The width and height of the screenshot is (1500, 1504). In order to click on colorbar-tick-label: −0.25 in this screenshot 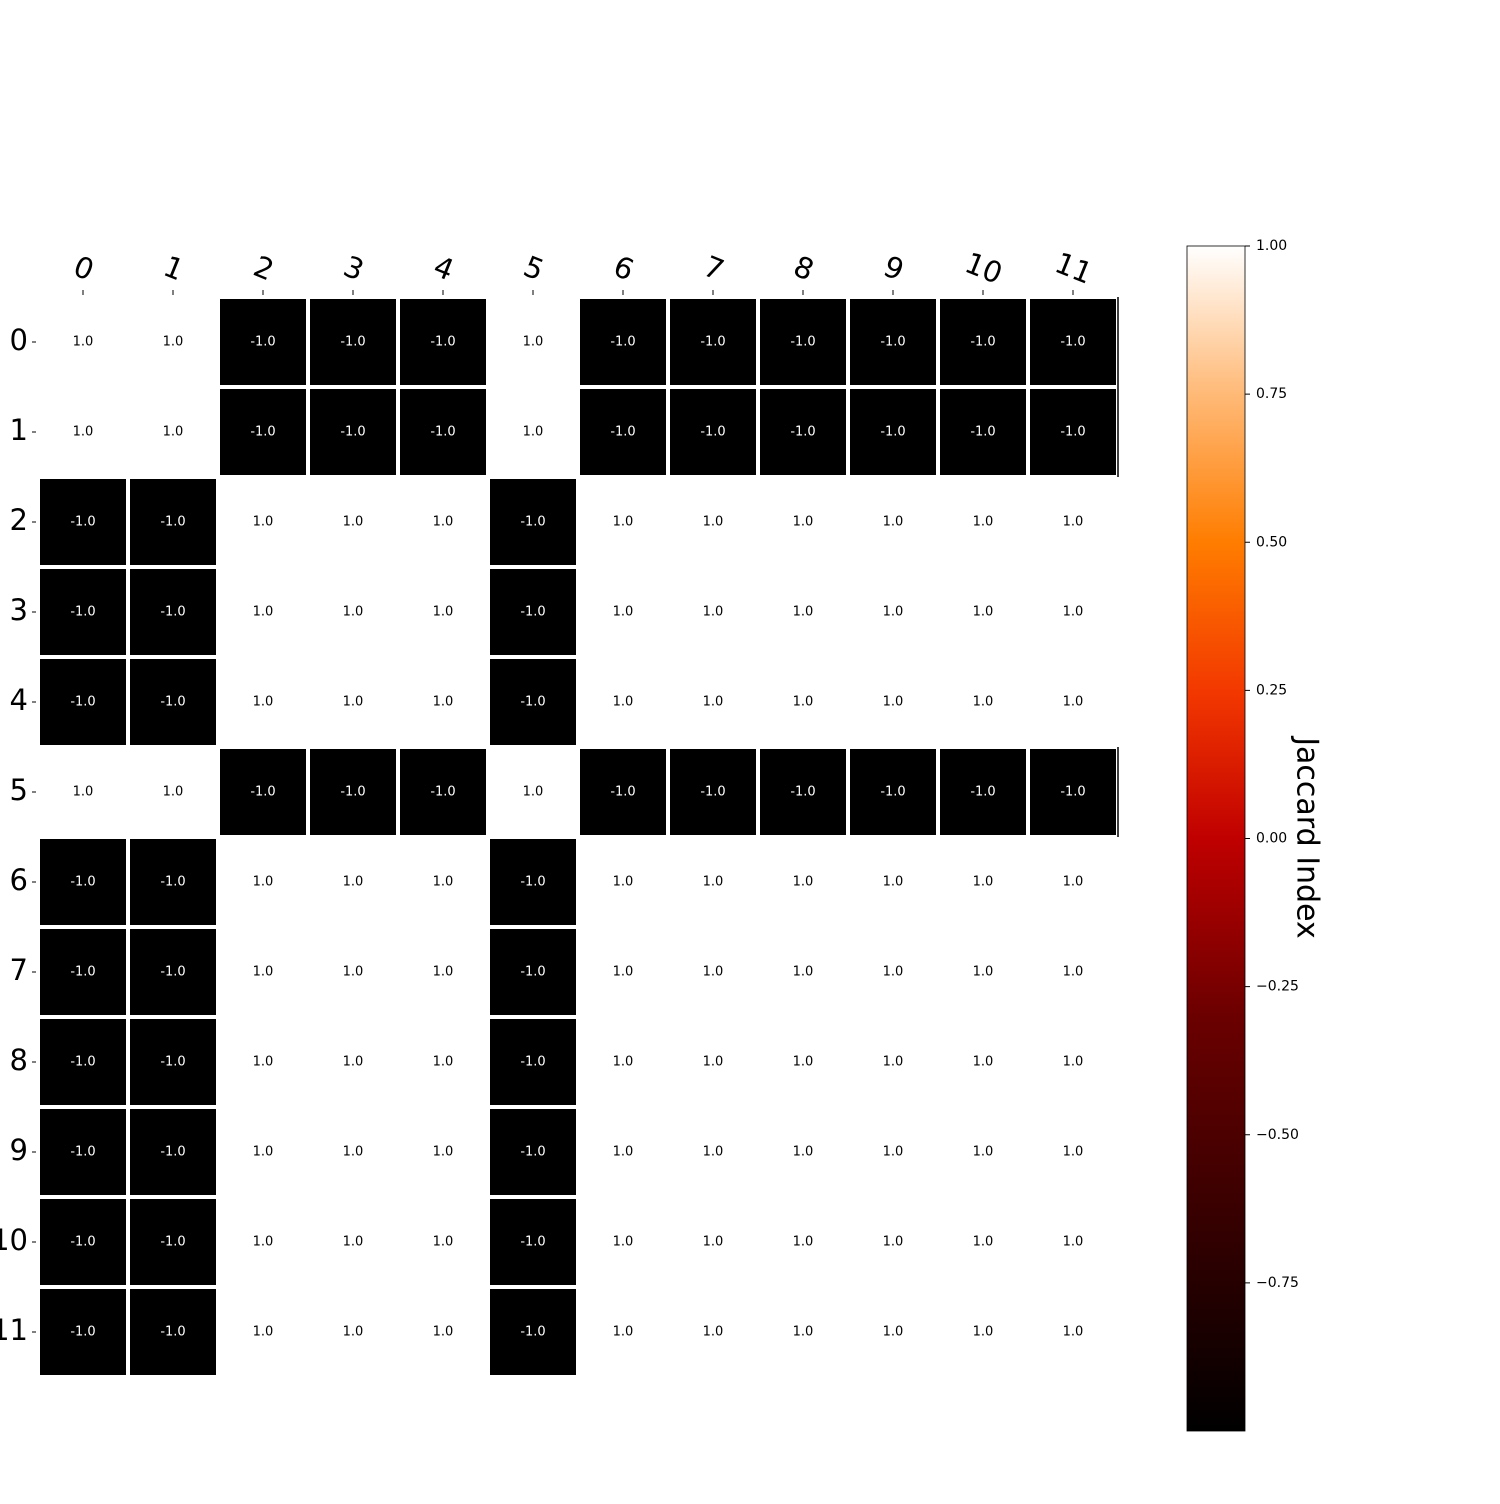, I will do `click(1277, 987)`.